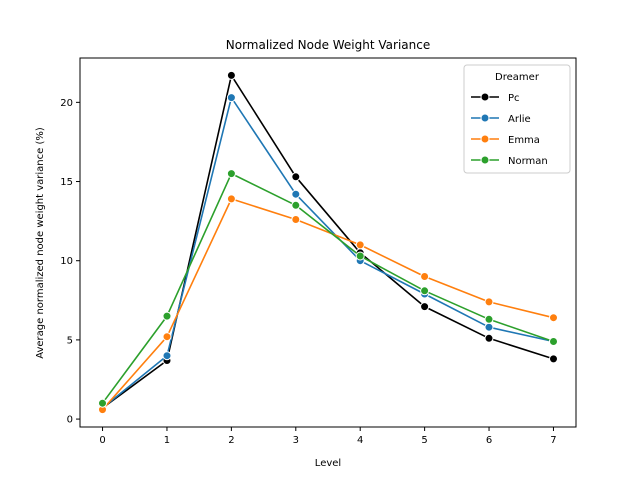  I want to click on legend-label-emma: Emma, so click(524, 140).